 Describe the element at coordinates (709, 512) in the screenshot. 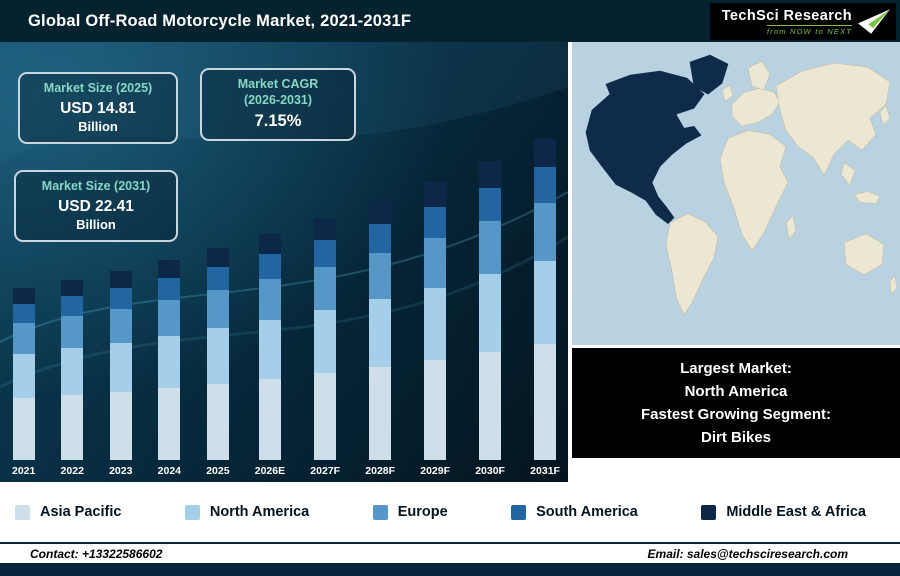

I see `legend-swatch-middle-east-africa` at that location.